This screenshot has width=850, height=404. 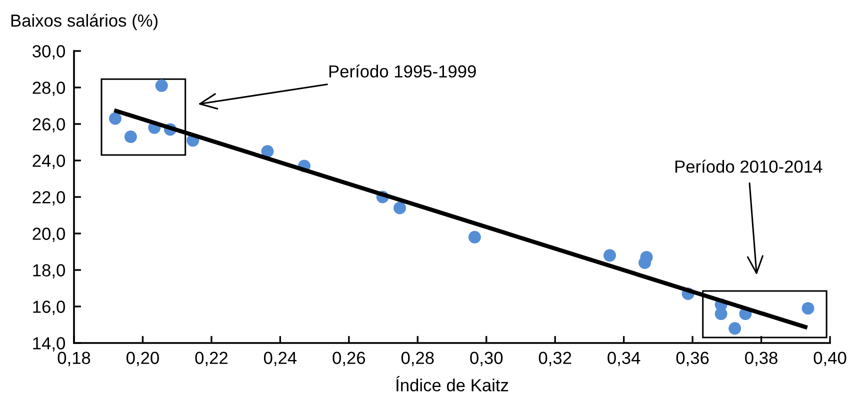 I want to click on x-tick-label: 0,30, so click(x=486, y=359).